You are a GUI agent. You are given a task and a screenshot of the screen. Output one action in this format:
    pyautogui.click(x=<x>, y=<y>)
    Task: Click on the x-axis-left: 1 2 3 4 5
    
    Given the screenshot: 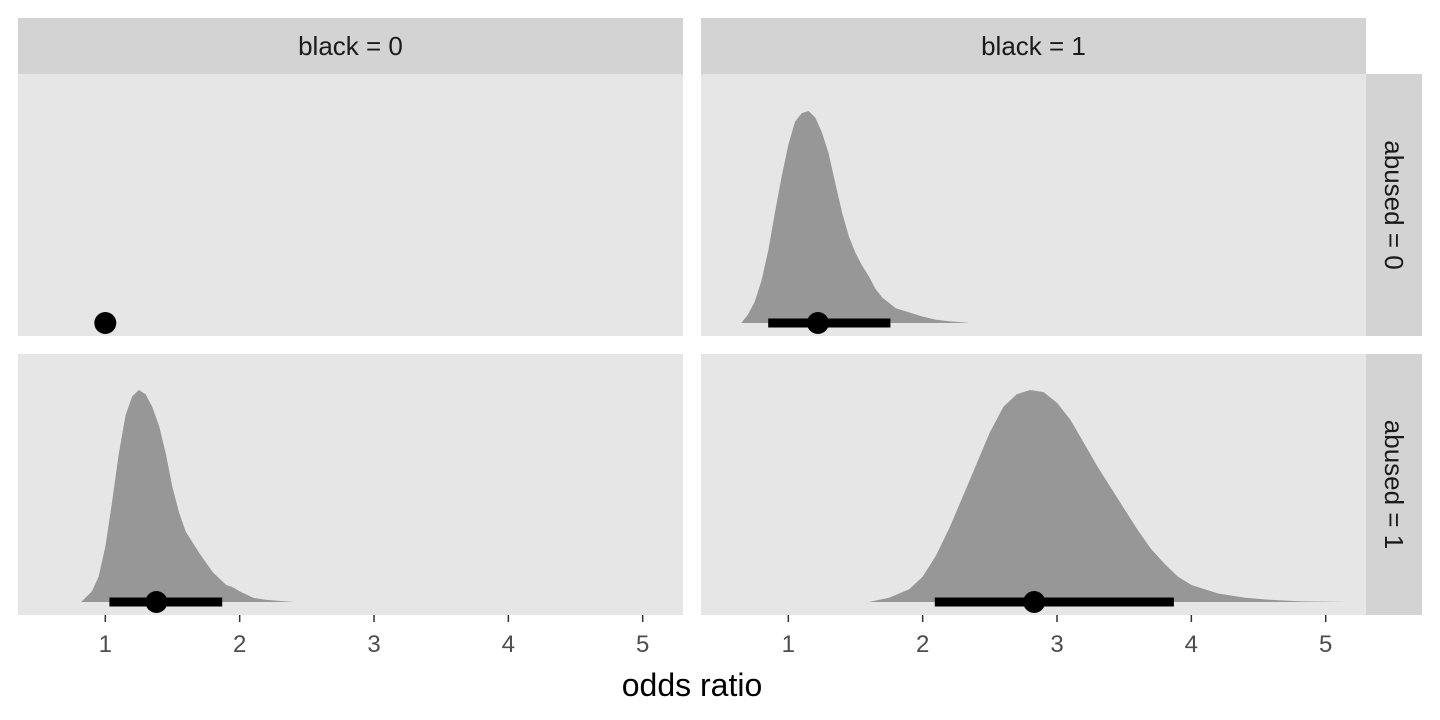 What is the action you would take?
    pyautogui.click(x=374, y=636)
    